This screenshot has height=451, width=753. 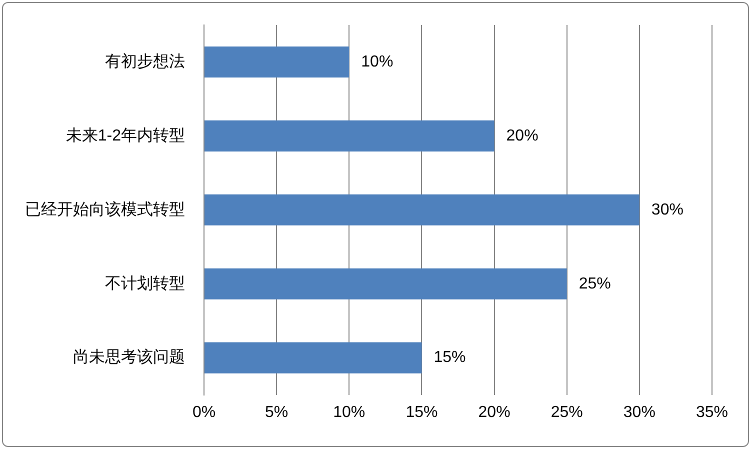 I want to click on y-tick-label: 不计划转型, so click(x=145, y=283).